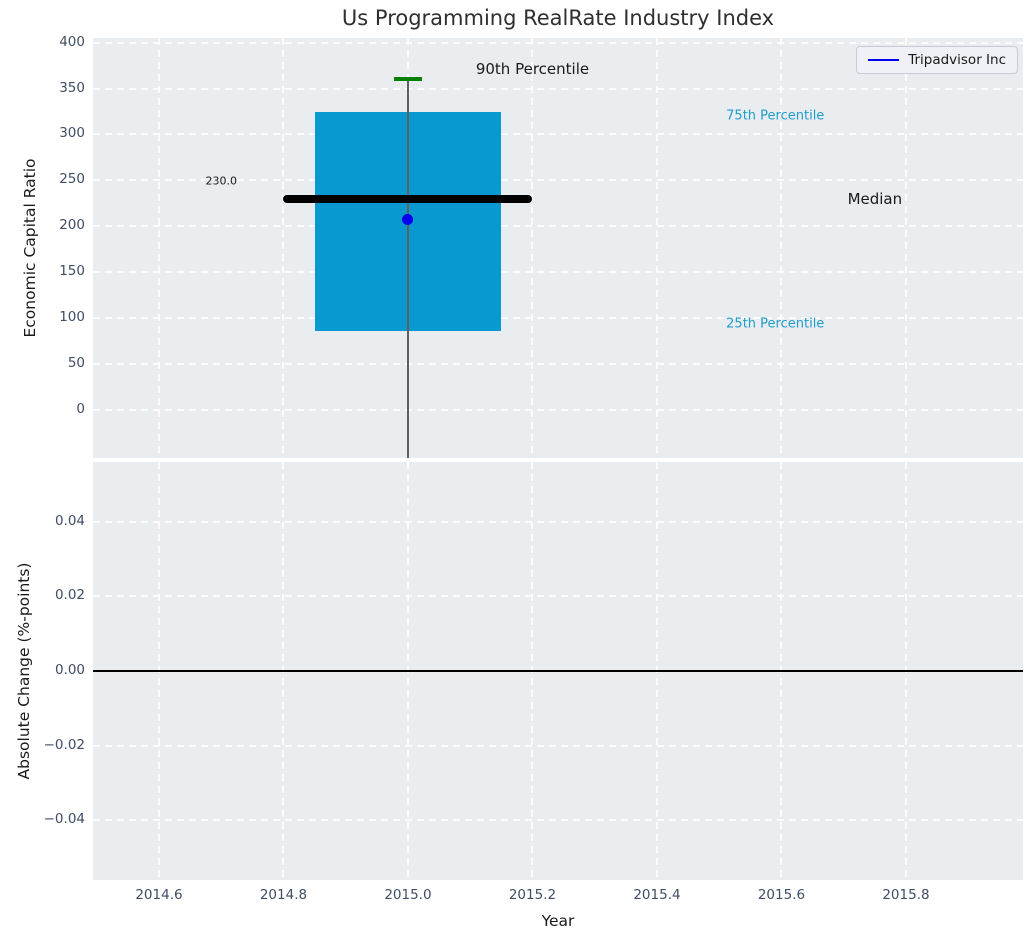  I want to click on y-tick-label: −0.04, so click(64, 819).